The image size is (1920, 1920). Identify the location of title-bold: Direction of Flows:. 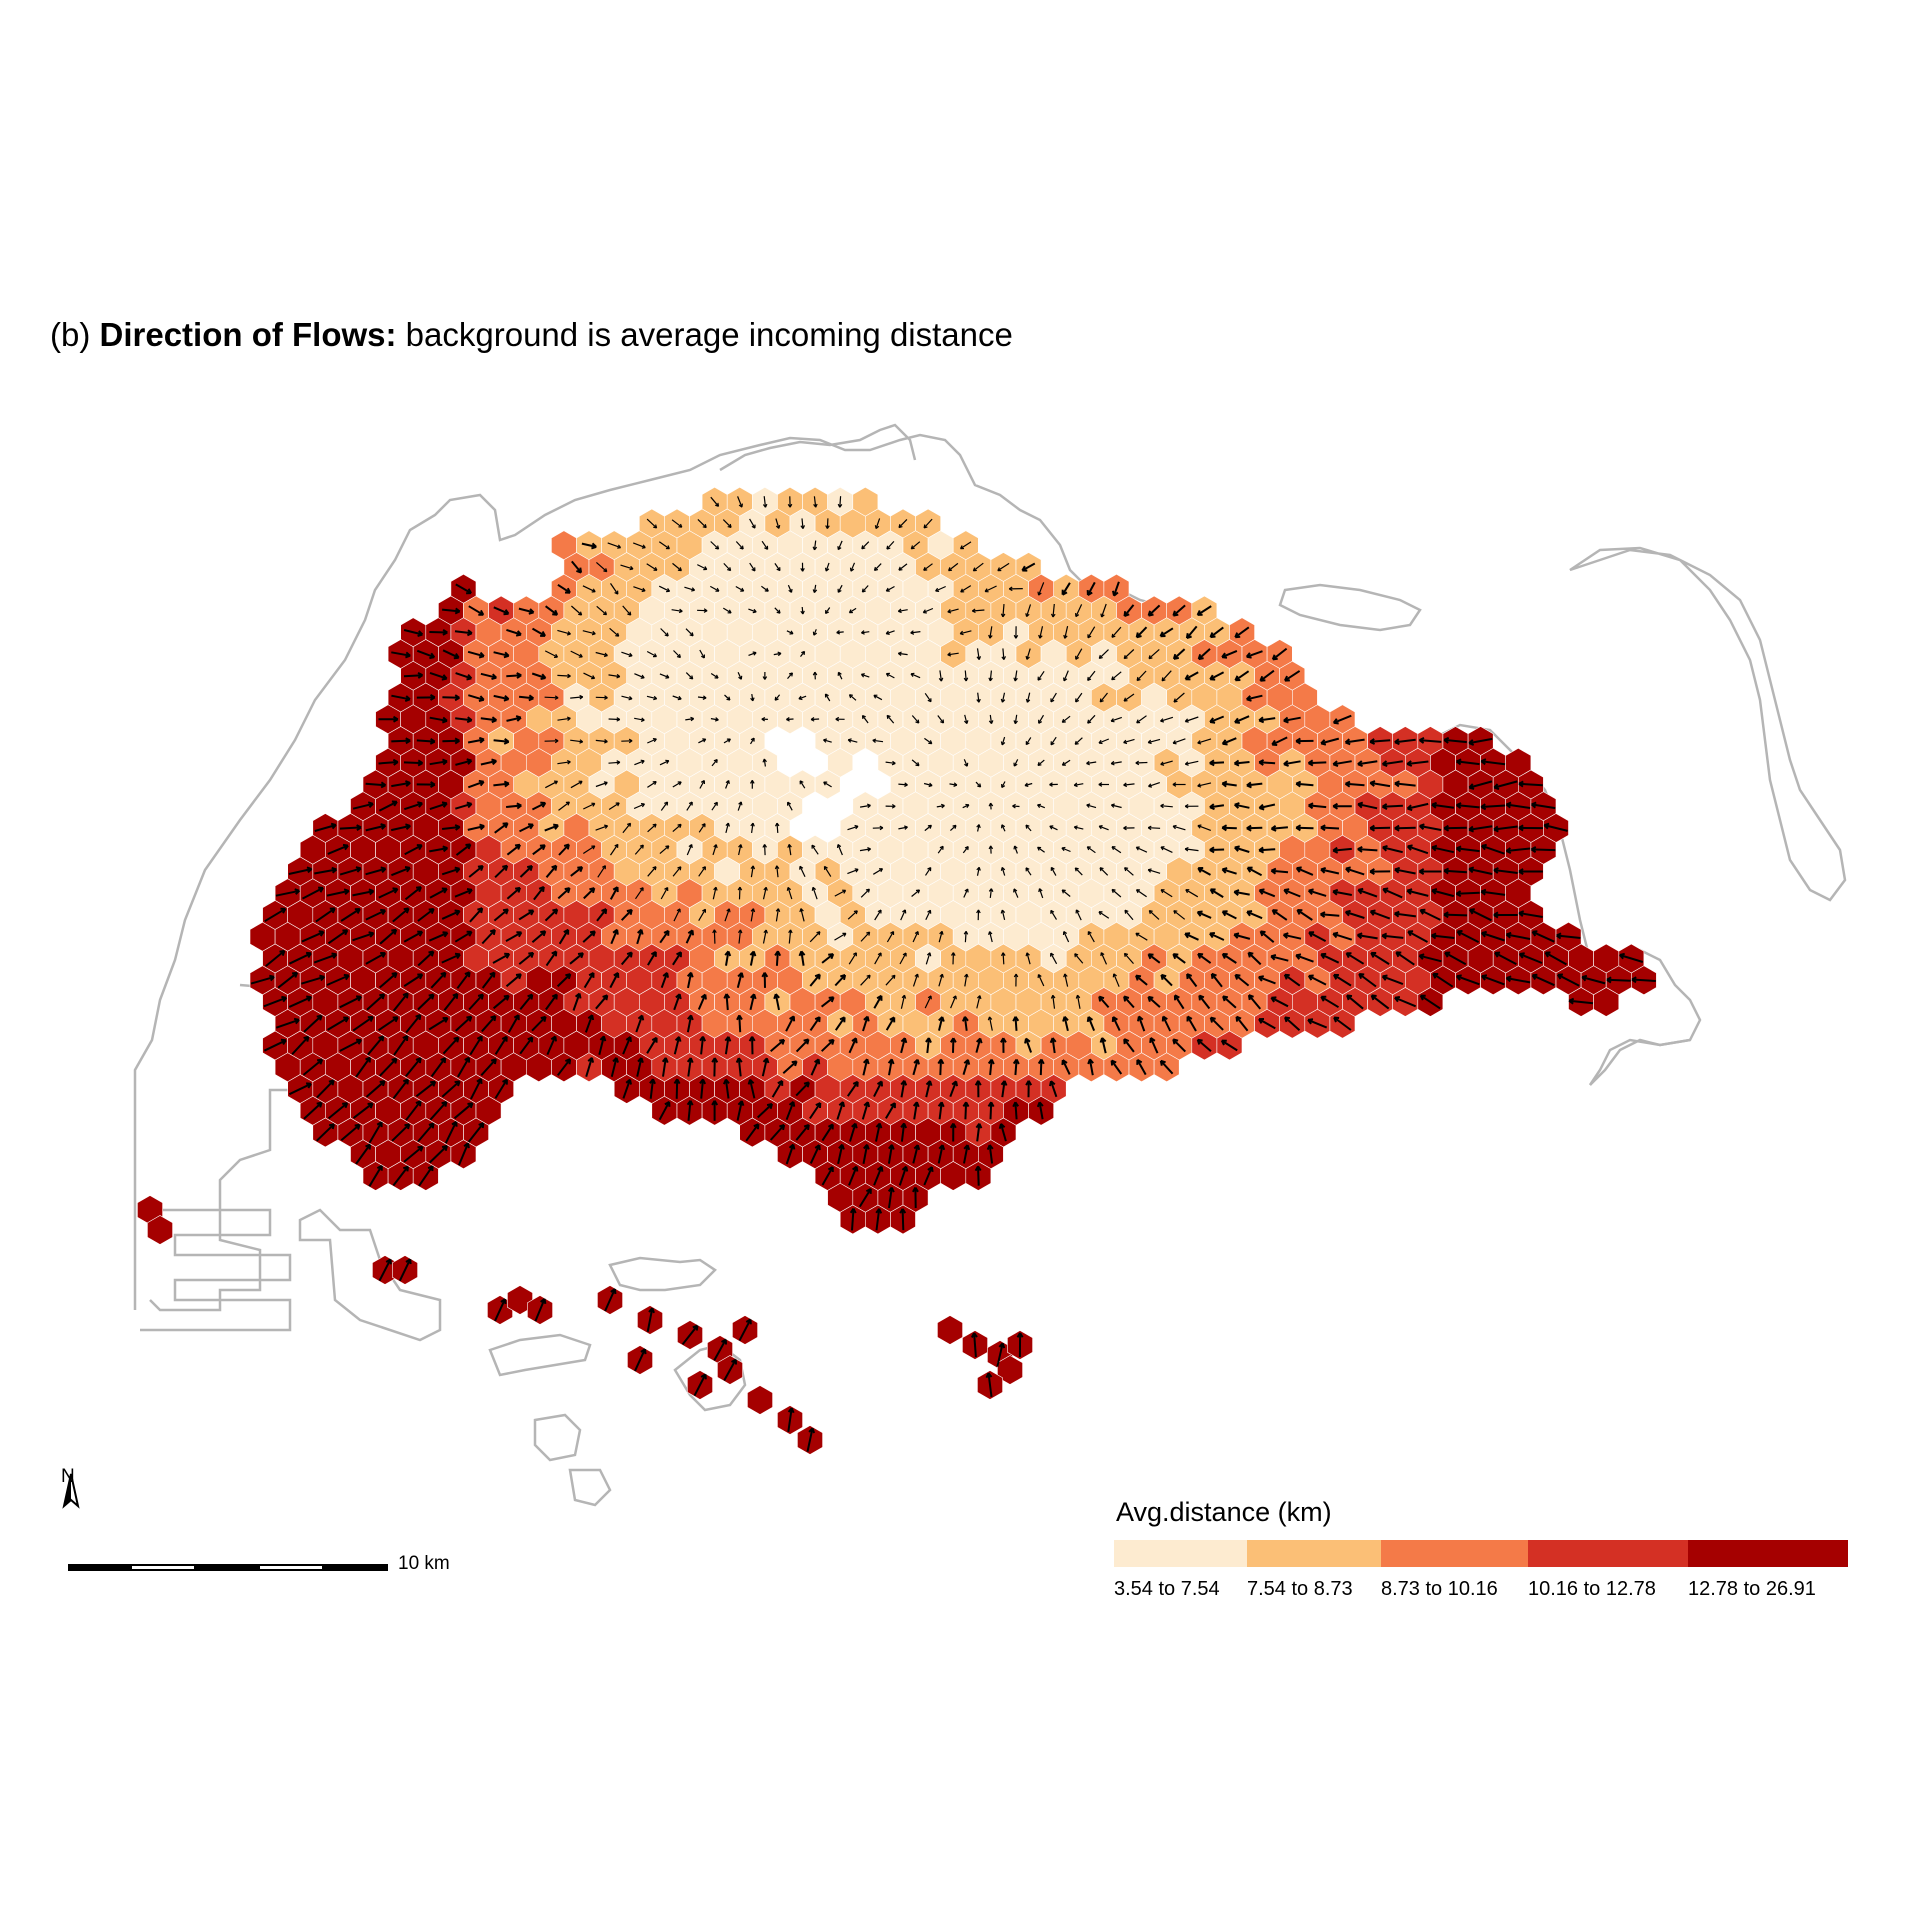
(248, 334).